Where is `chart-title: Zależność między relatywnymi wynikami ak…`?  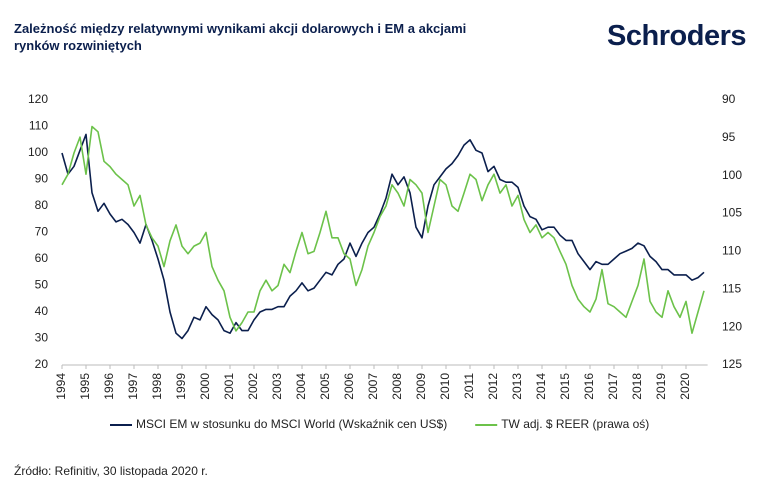 chart-title: Zależność między relatywnymi wynikami ak… is located at coordinates (240, 37).